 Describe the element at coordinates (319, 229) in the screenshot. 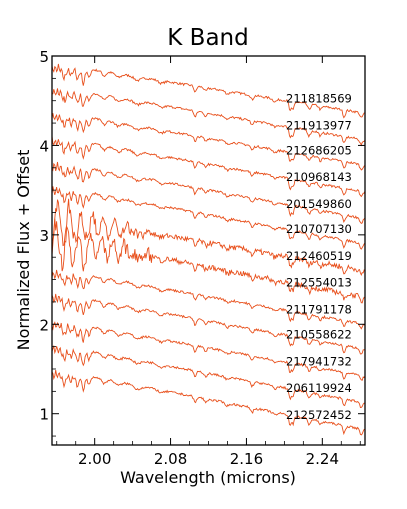

I see `spectrum-label: 210707130` at that location.